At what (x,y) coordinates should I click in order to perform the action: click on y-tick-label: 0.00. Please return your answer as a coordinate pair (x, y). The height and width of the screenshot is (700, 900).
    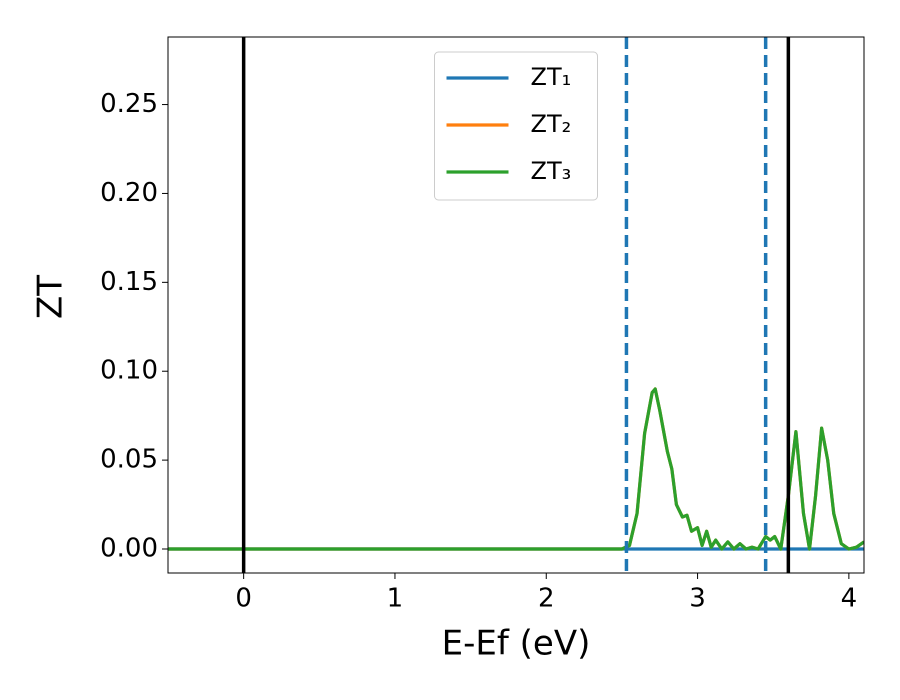
    Looking at the image, I should click on (129, 549).